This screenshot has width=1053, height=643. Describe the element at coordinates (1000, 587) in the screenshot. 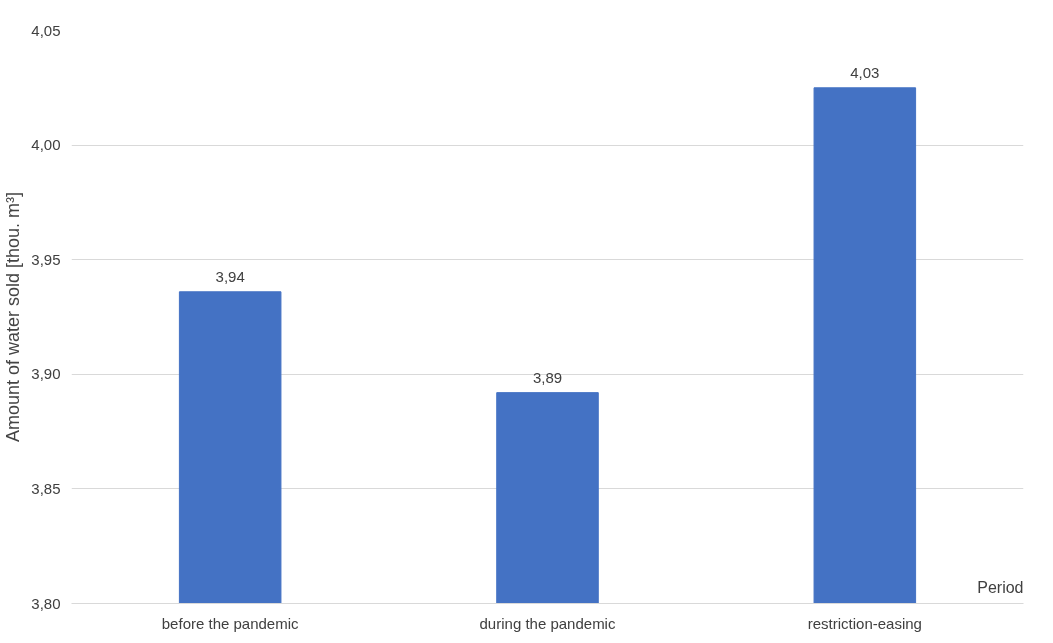

I see `x-axis-title: Period` at that location.